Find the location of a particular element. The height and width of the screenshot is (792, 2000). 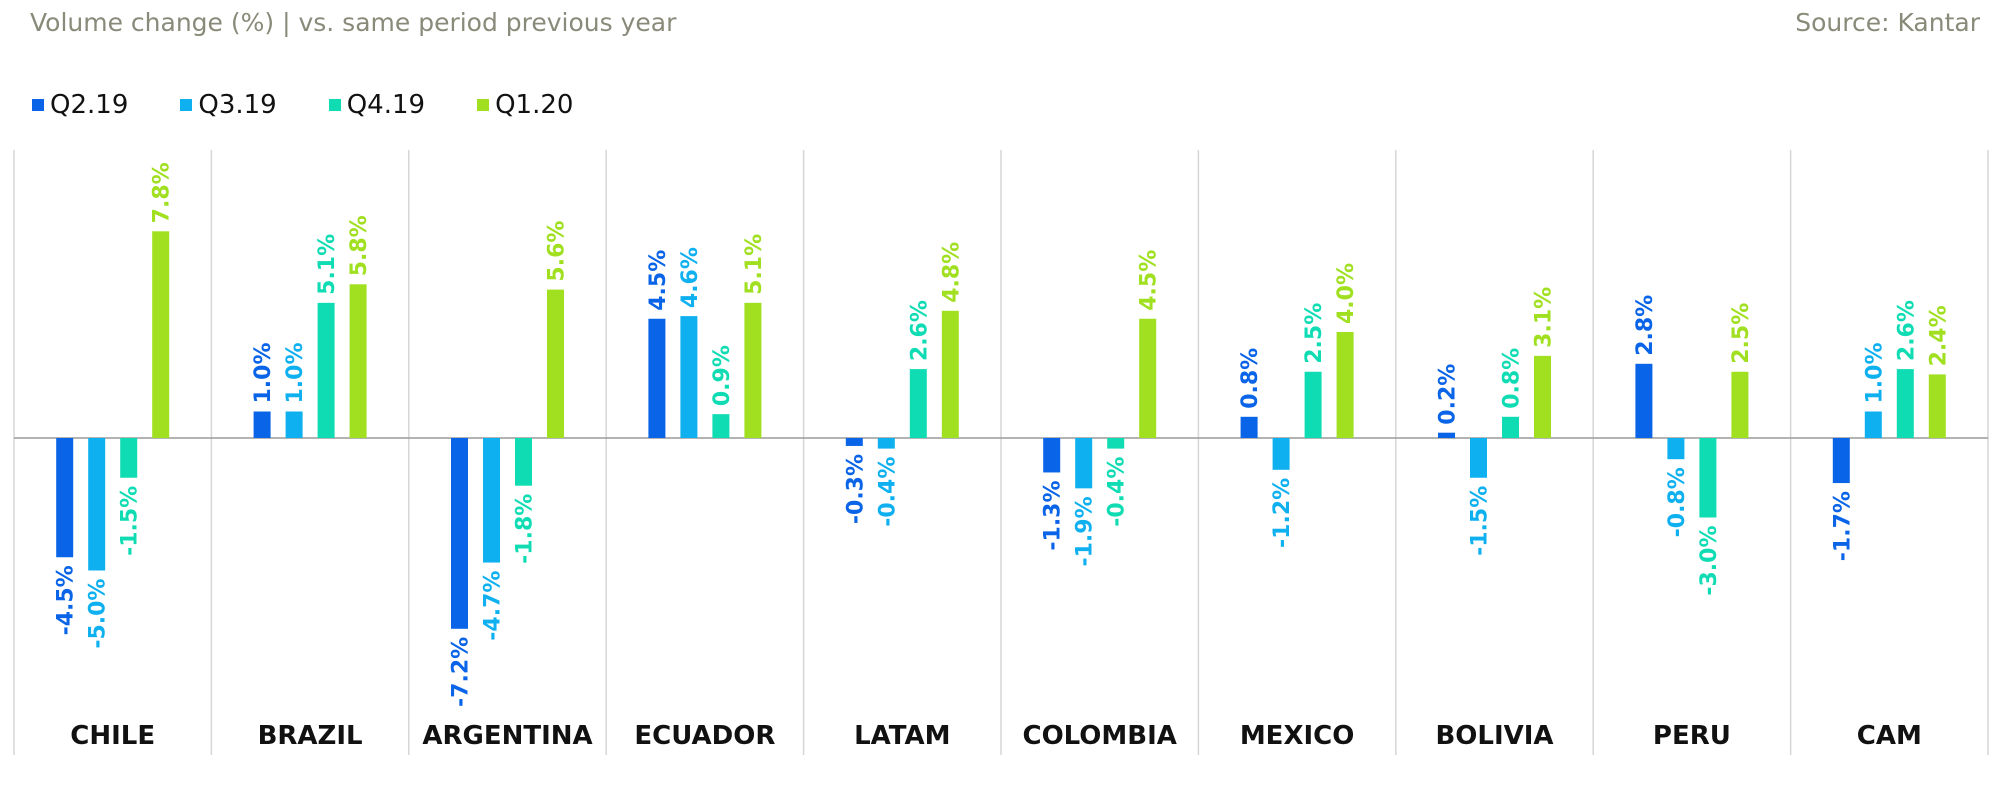

legend-label-q3-19: Q3.19 is located at coordinates (237, 105).